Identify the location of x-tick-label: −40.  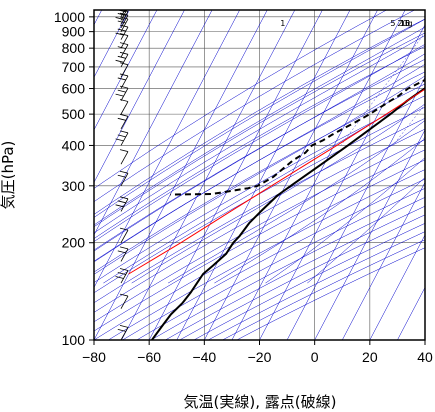
(204, 357).